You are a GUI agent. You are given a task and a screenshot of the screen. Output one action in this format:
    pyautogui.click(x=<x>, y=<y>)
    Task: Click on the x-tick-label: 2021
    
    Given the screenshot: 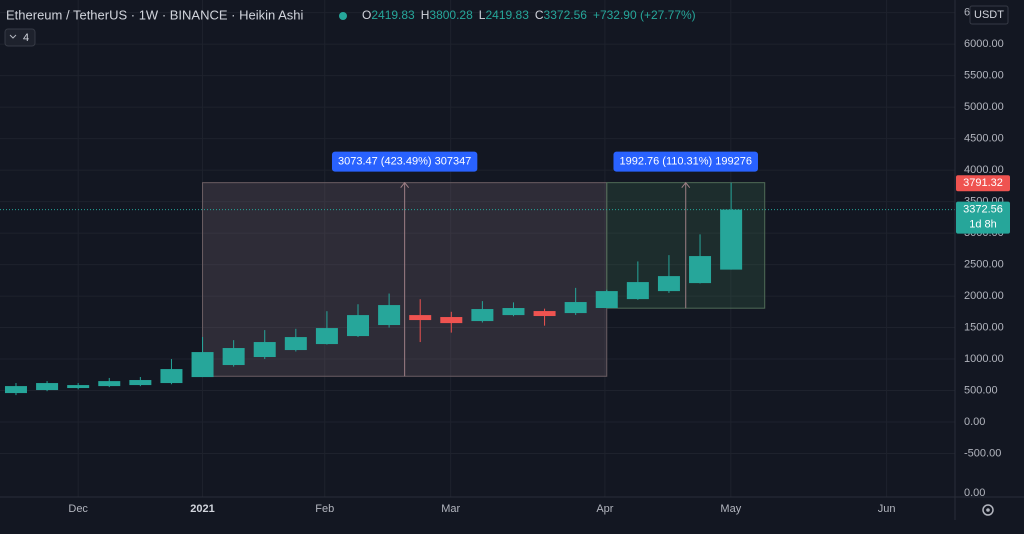 What is the action you would take?
    pyautogui.click(x=202, y=509)
    